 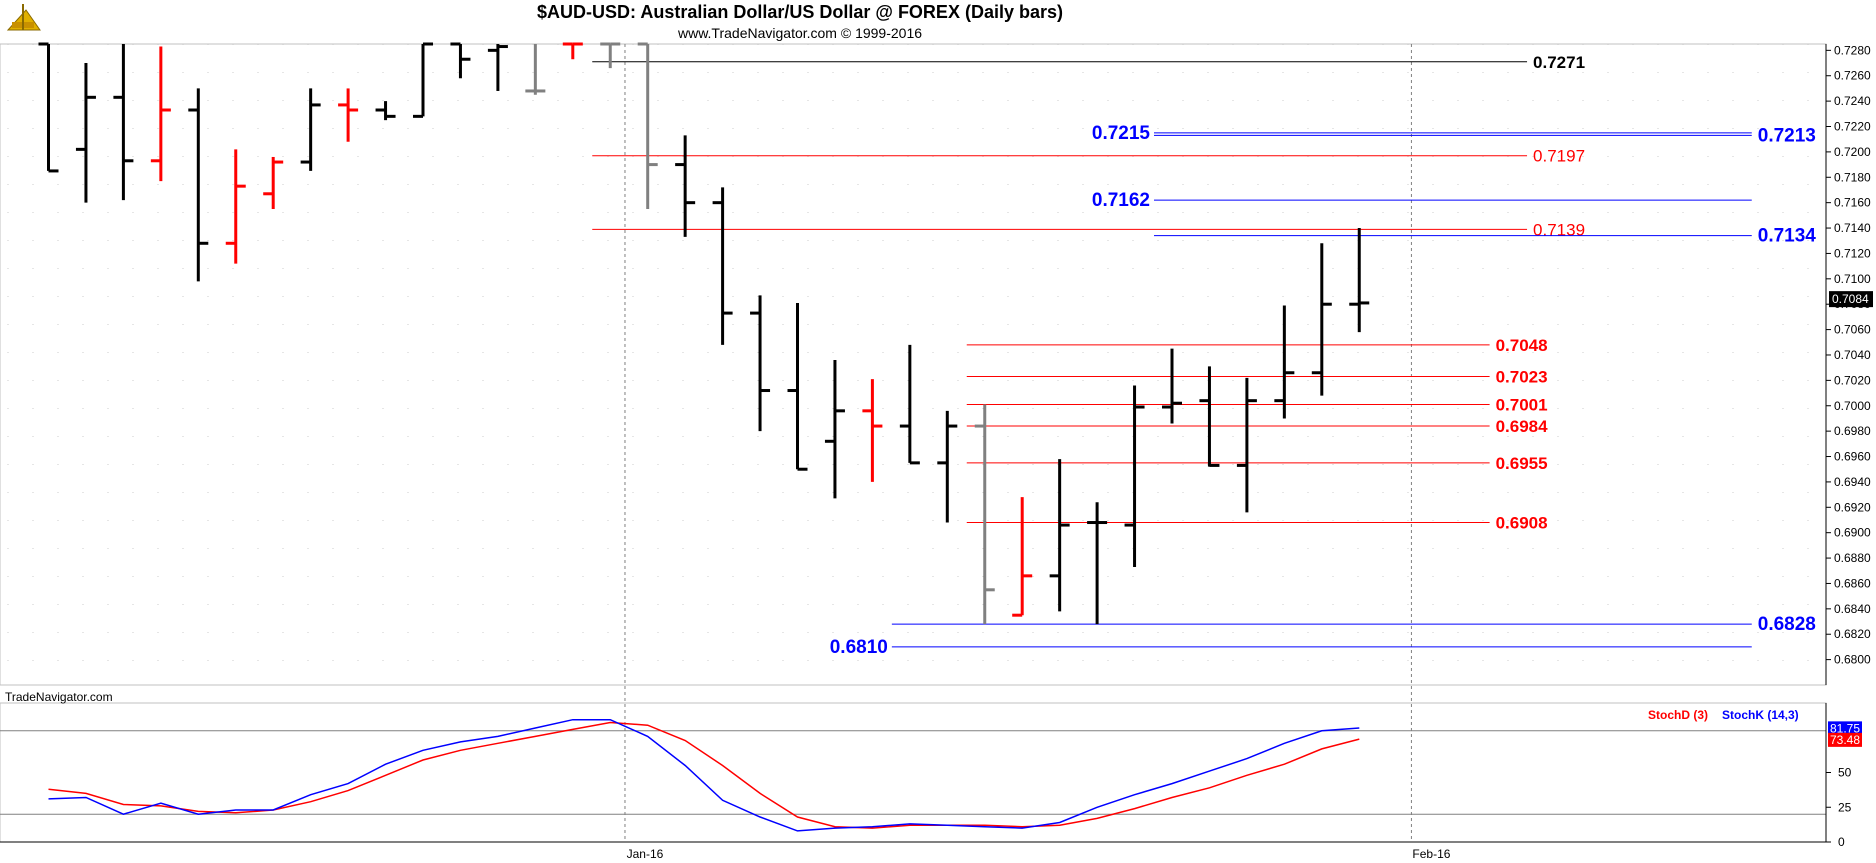 What do you see at coordinates (1852, 177) in the screenshot?
I see `price-tick-label: 0.7180` at bounding box center [1852, 177].